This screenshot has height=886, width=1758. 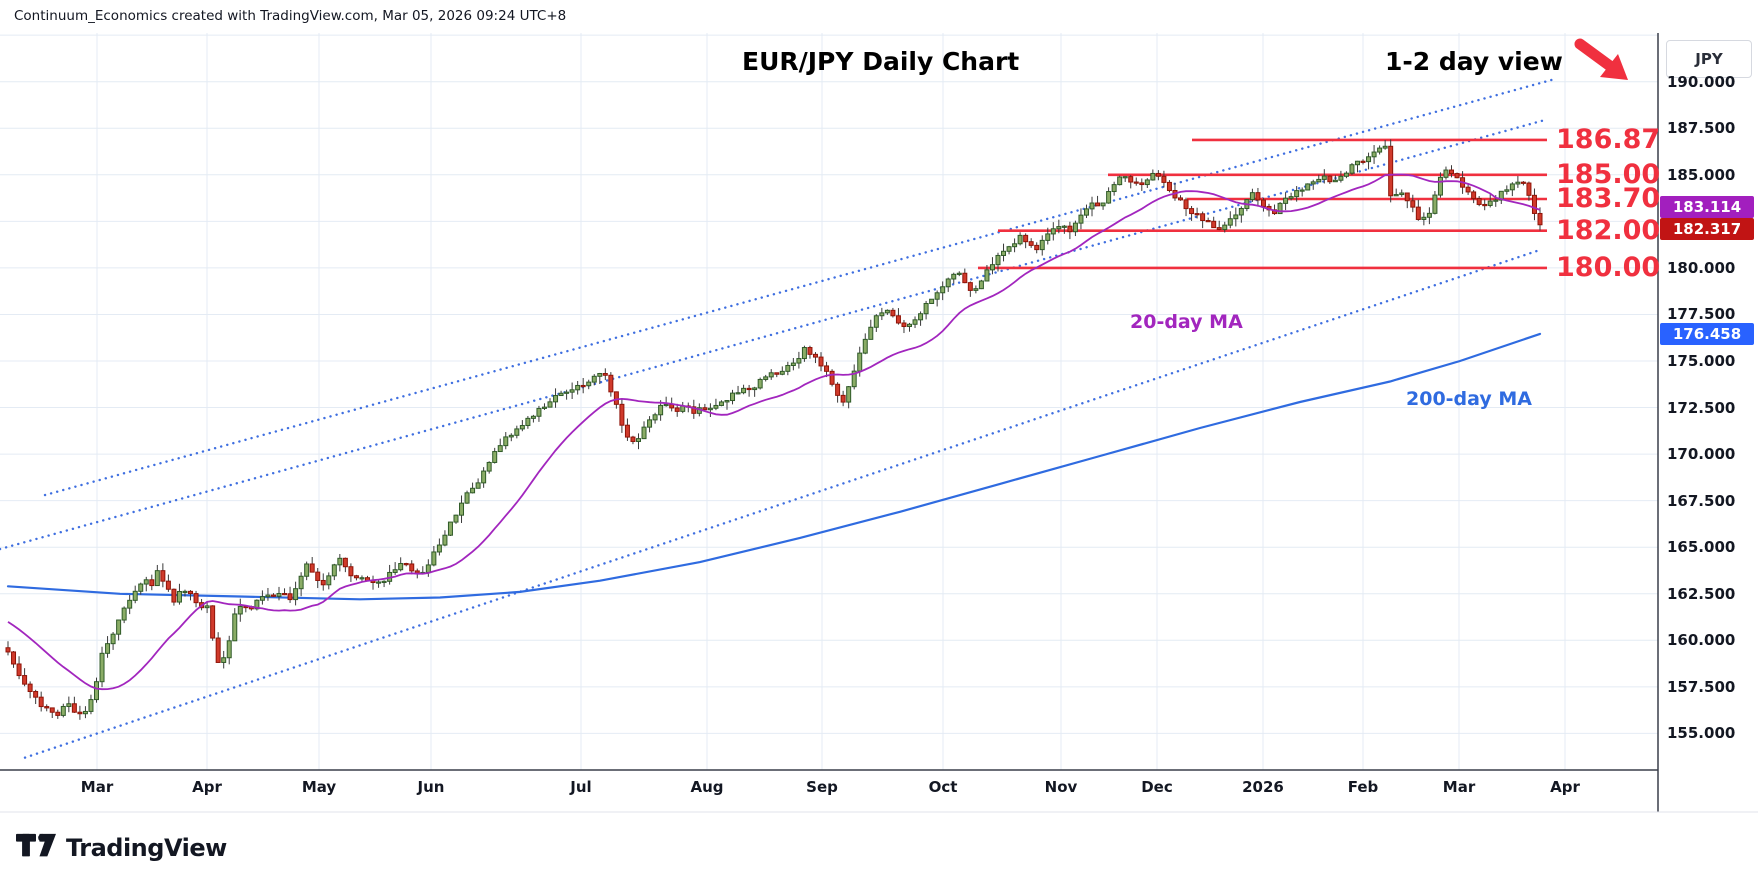 I want to click on price-axis-label: 162.500, so click(x=1701, y=593).